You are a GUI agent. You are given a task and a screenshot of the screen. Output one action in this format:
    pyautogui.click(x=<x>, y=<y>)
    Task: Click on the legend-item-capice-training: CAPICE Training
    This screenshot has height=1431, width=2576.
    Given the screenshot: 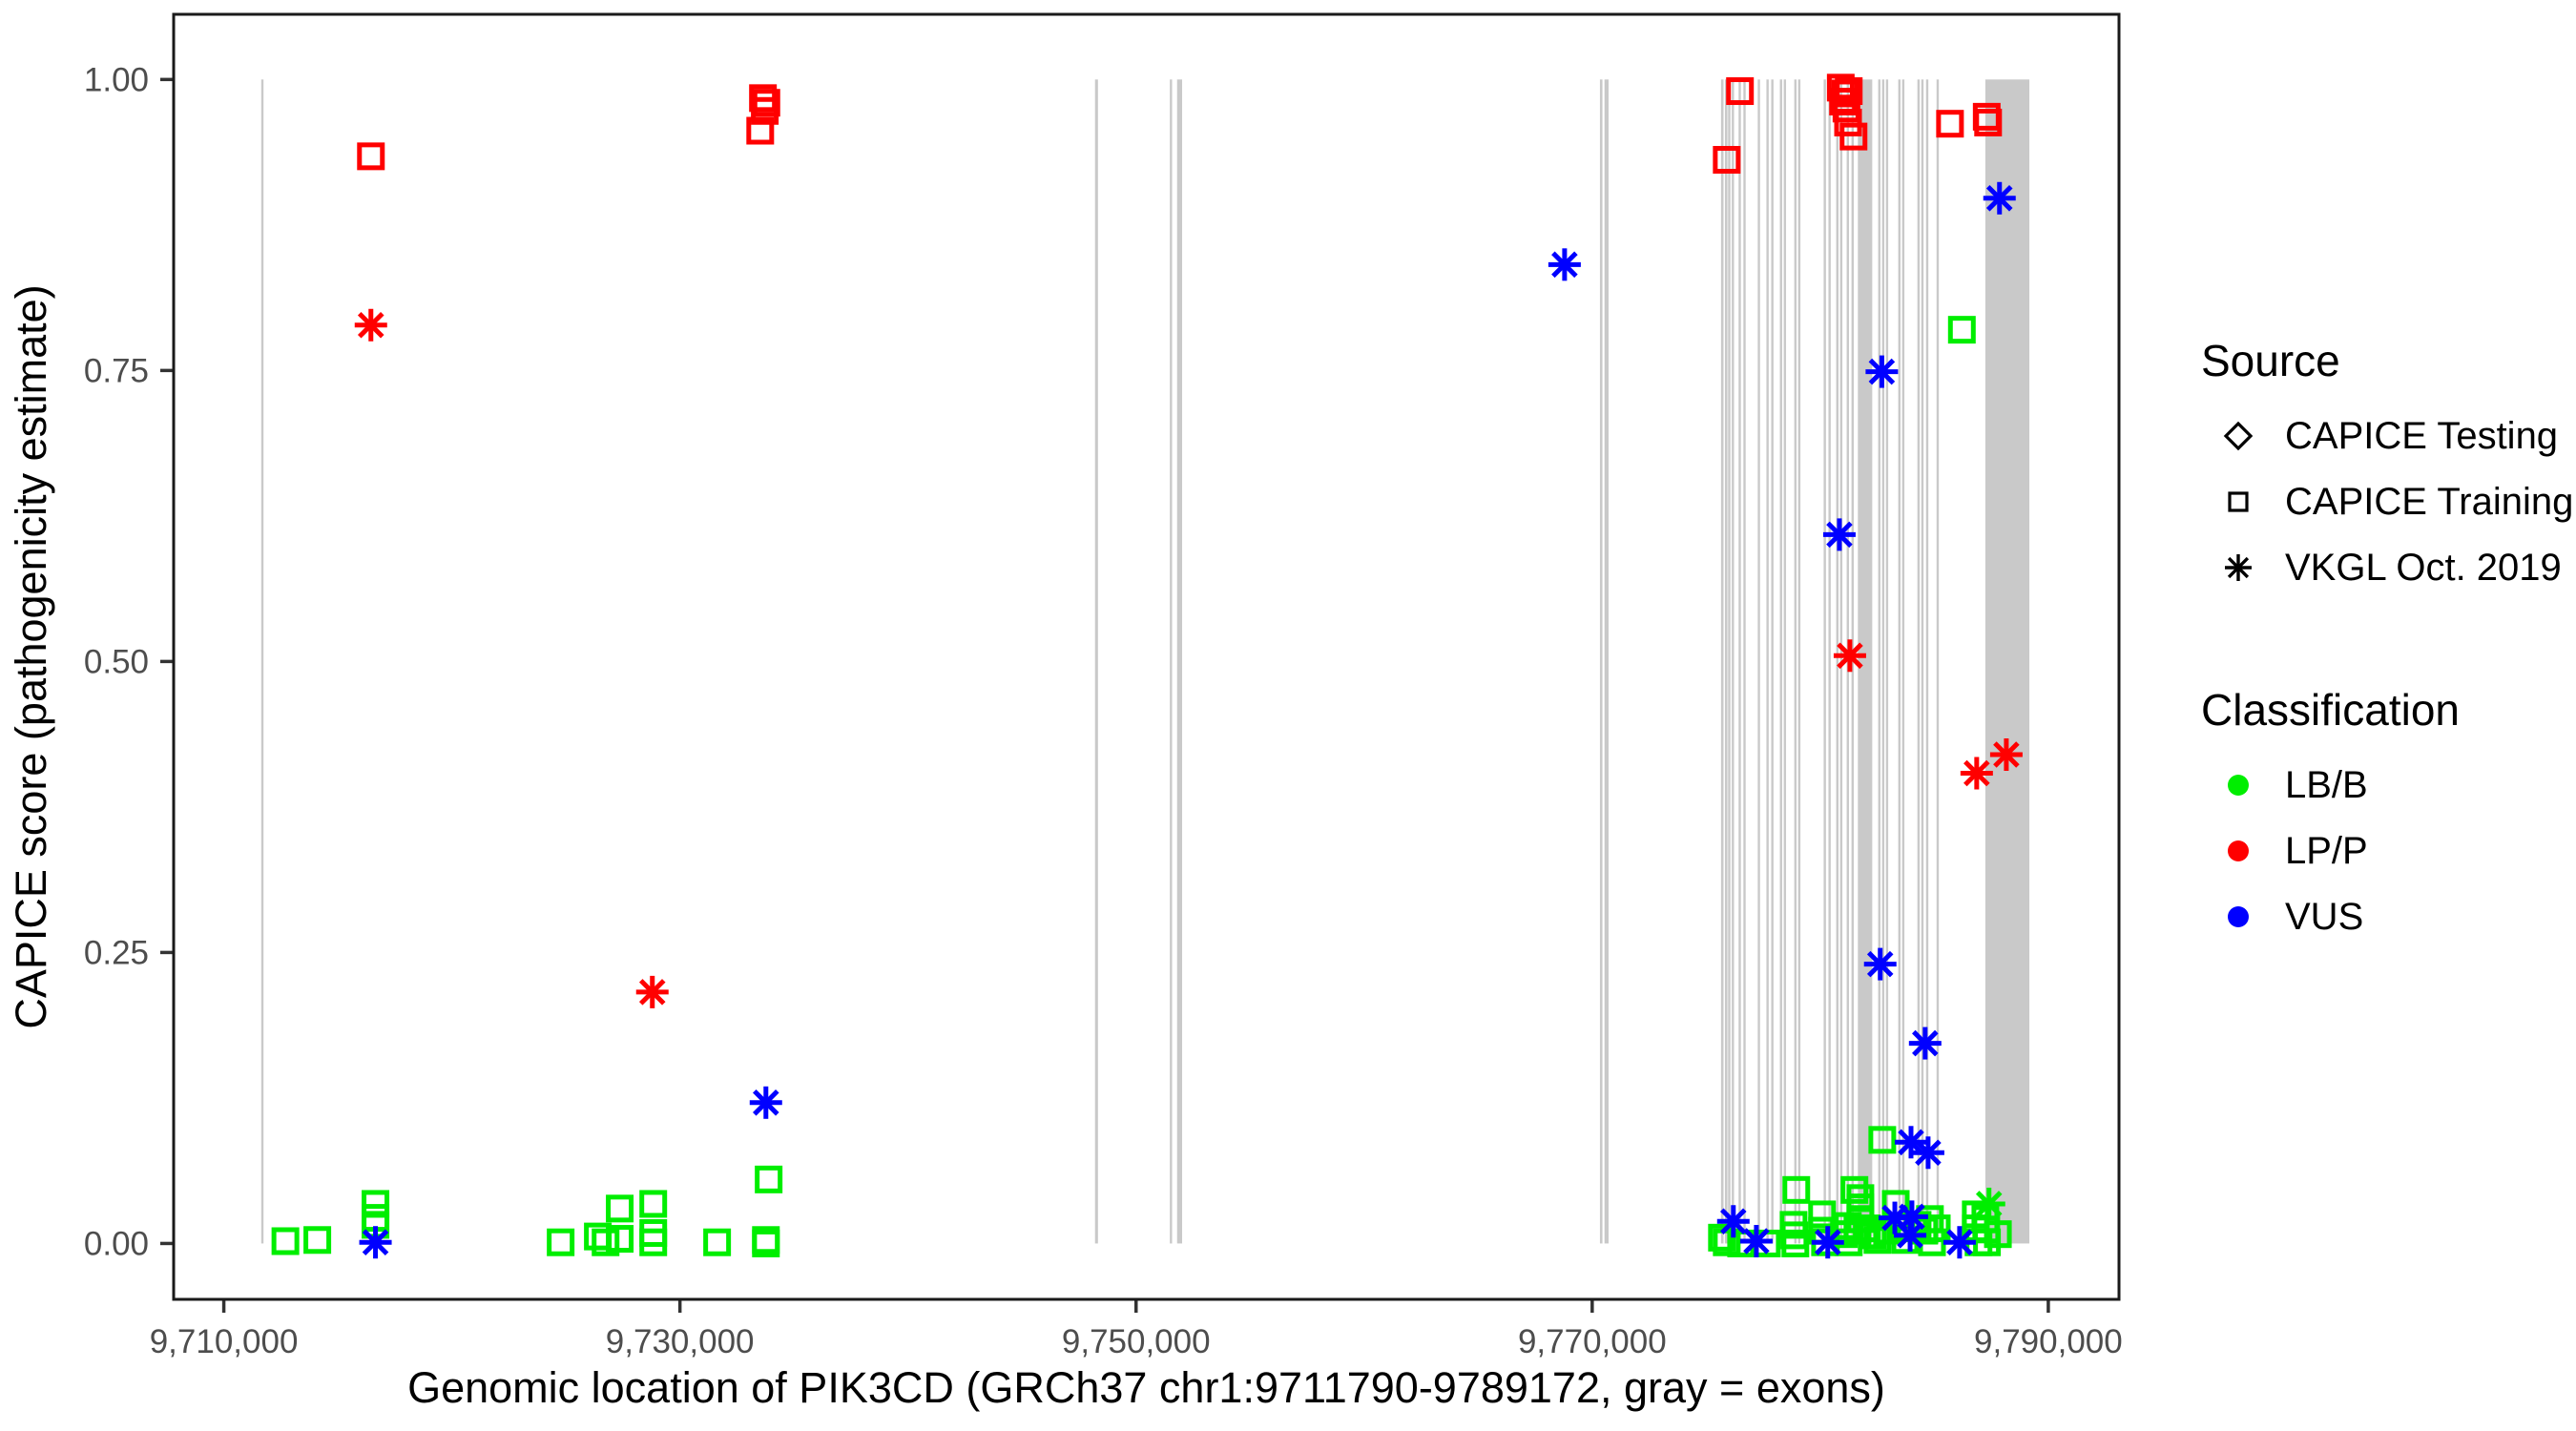 What is the action you would take?
    pyautogui.click(x=2386, y=502)
    